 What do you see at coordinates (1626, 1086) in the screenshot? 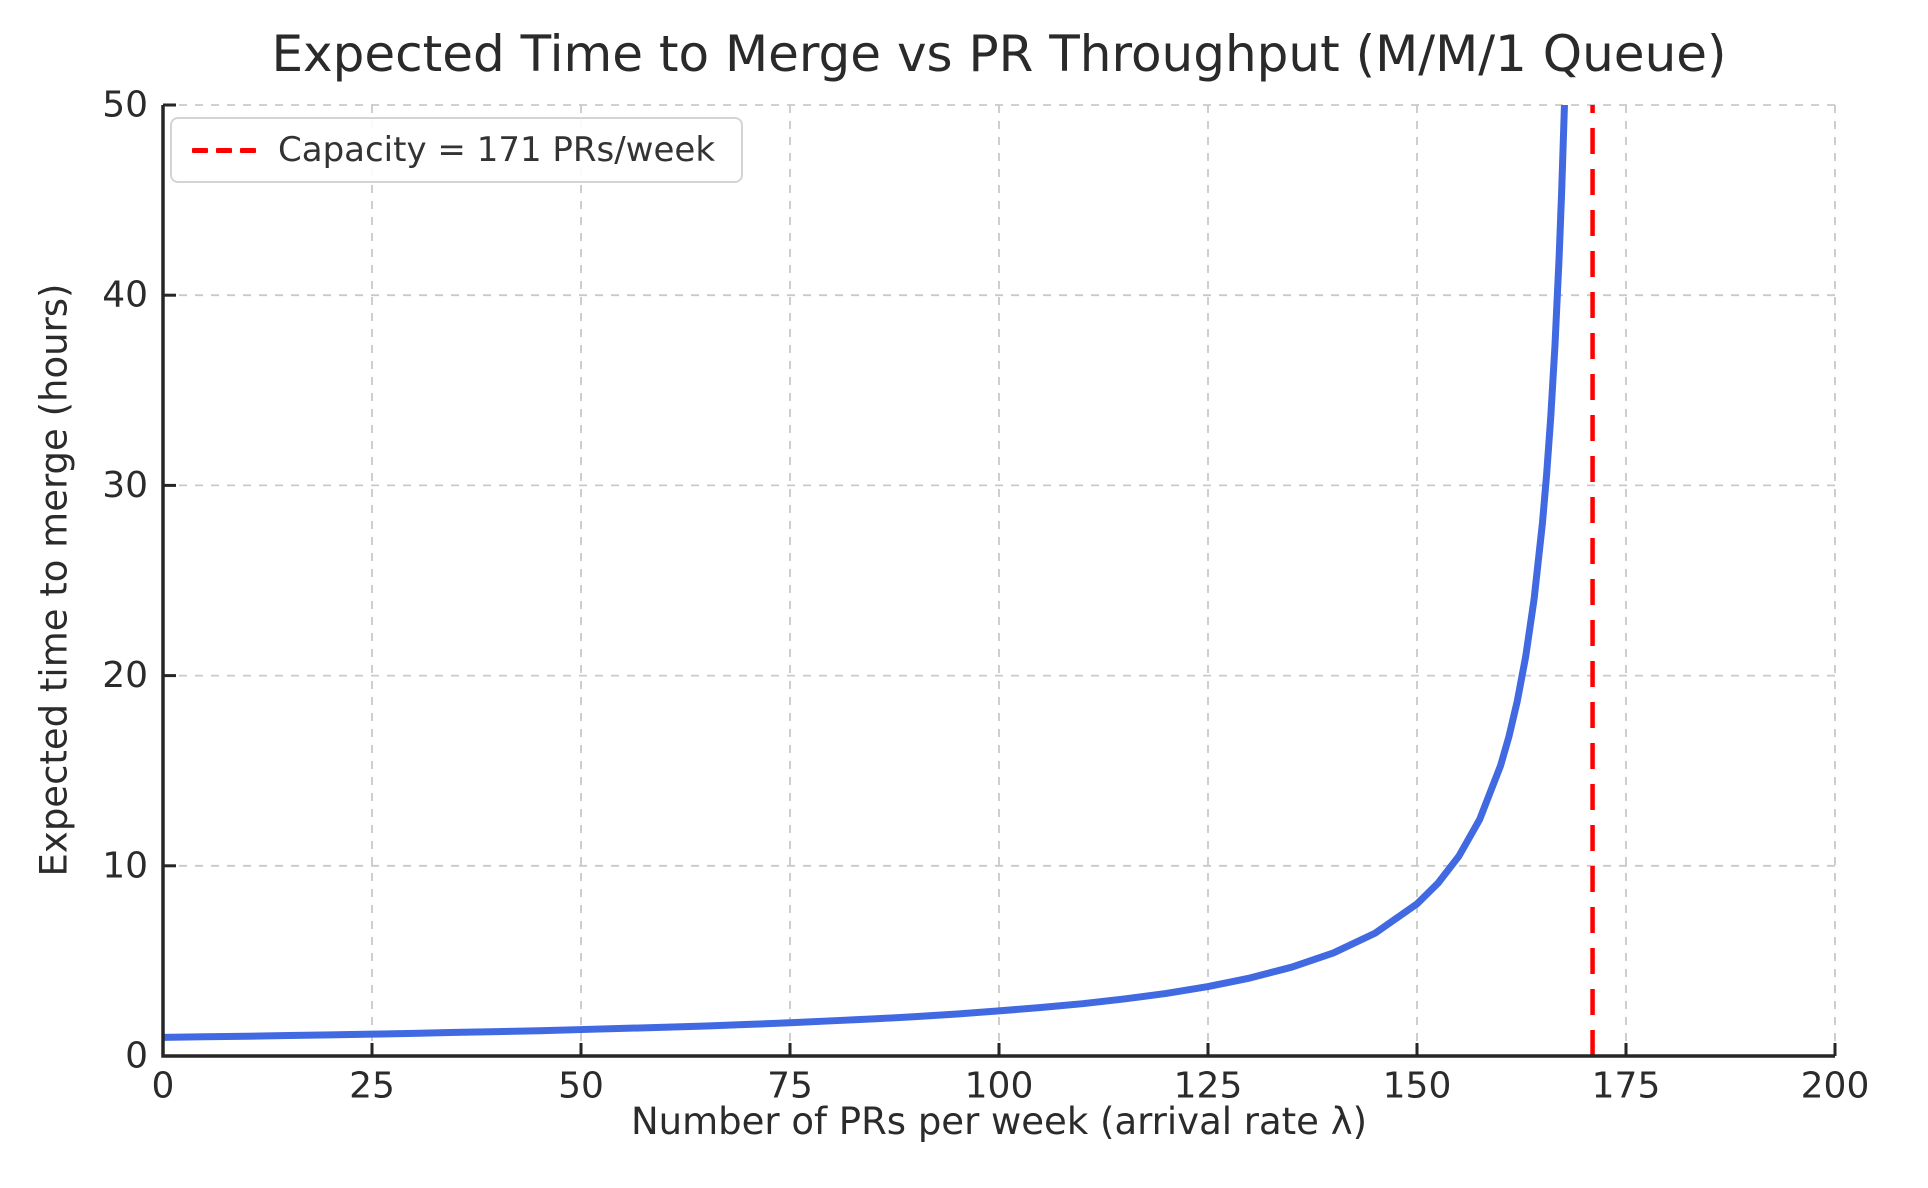
I see `x-tick-label: 175` at bounding box center [1626, 1086].